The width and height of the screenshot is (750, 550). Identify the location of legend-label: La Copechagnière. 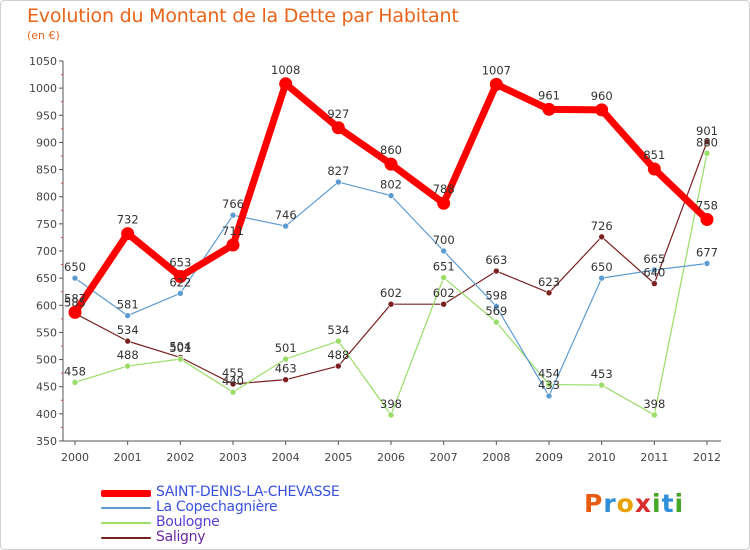
(217, 507).